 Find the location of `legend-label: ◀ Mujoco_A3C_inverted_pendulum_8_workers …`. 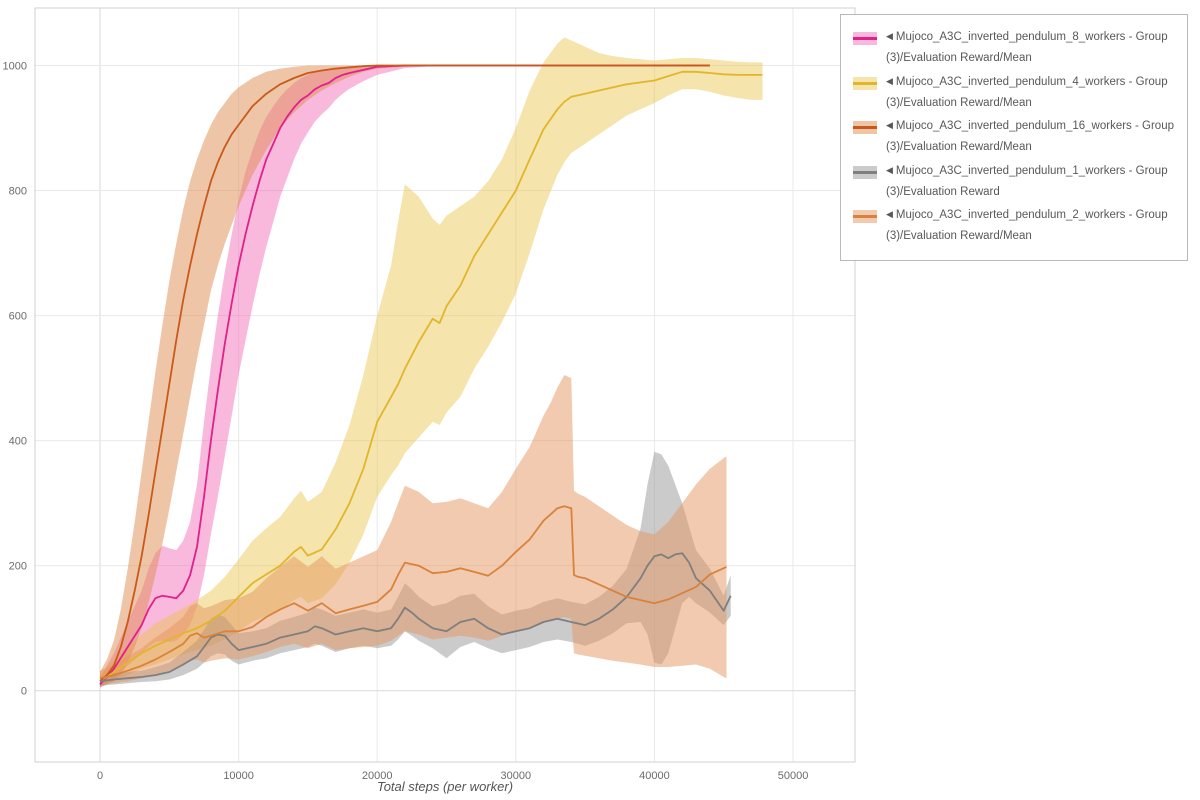

legend-label: ◀ Mujoco_A3C_inverted_pendulum_8_workers … is located at coordinates (1027, 48).